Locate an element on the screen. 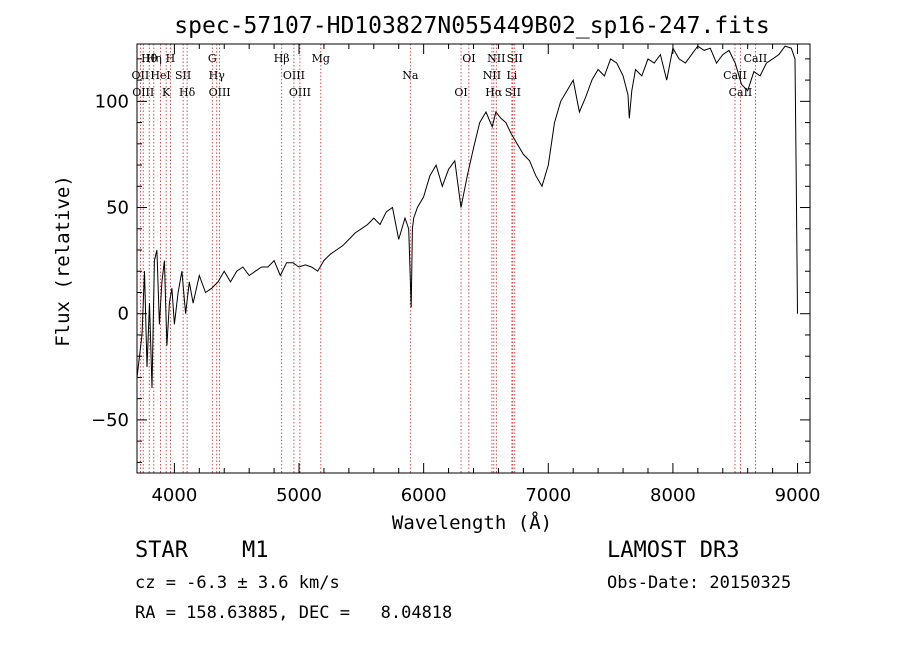  line-label-0: Hθ is located at coordinates (149, 58).